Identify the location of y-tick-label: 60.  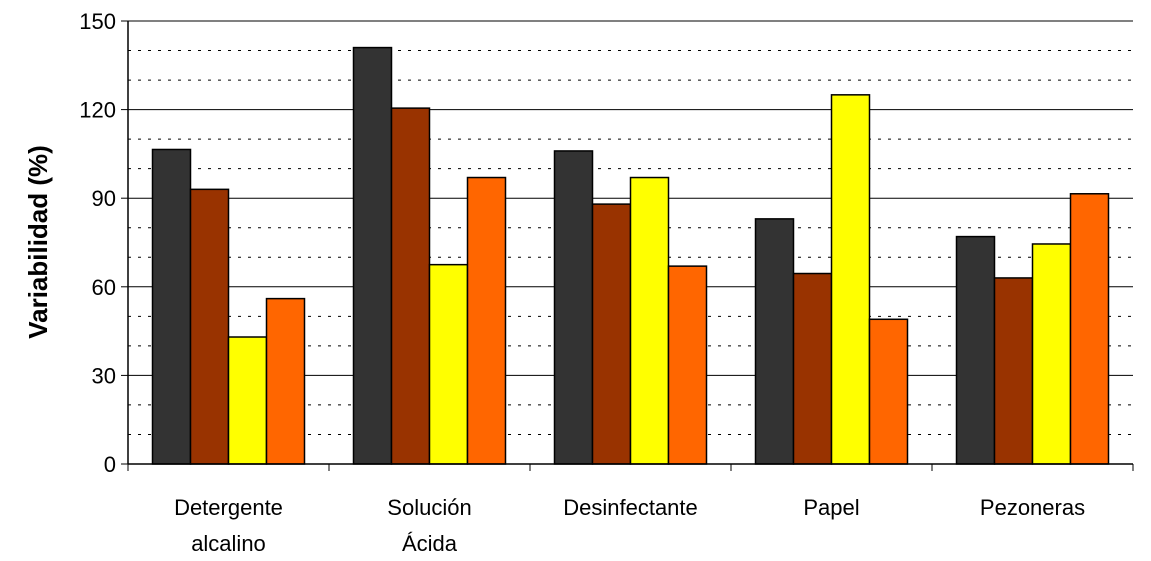
(104, 287).